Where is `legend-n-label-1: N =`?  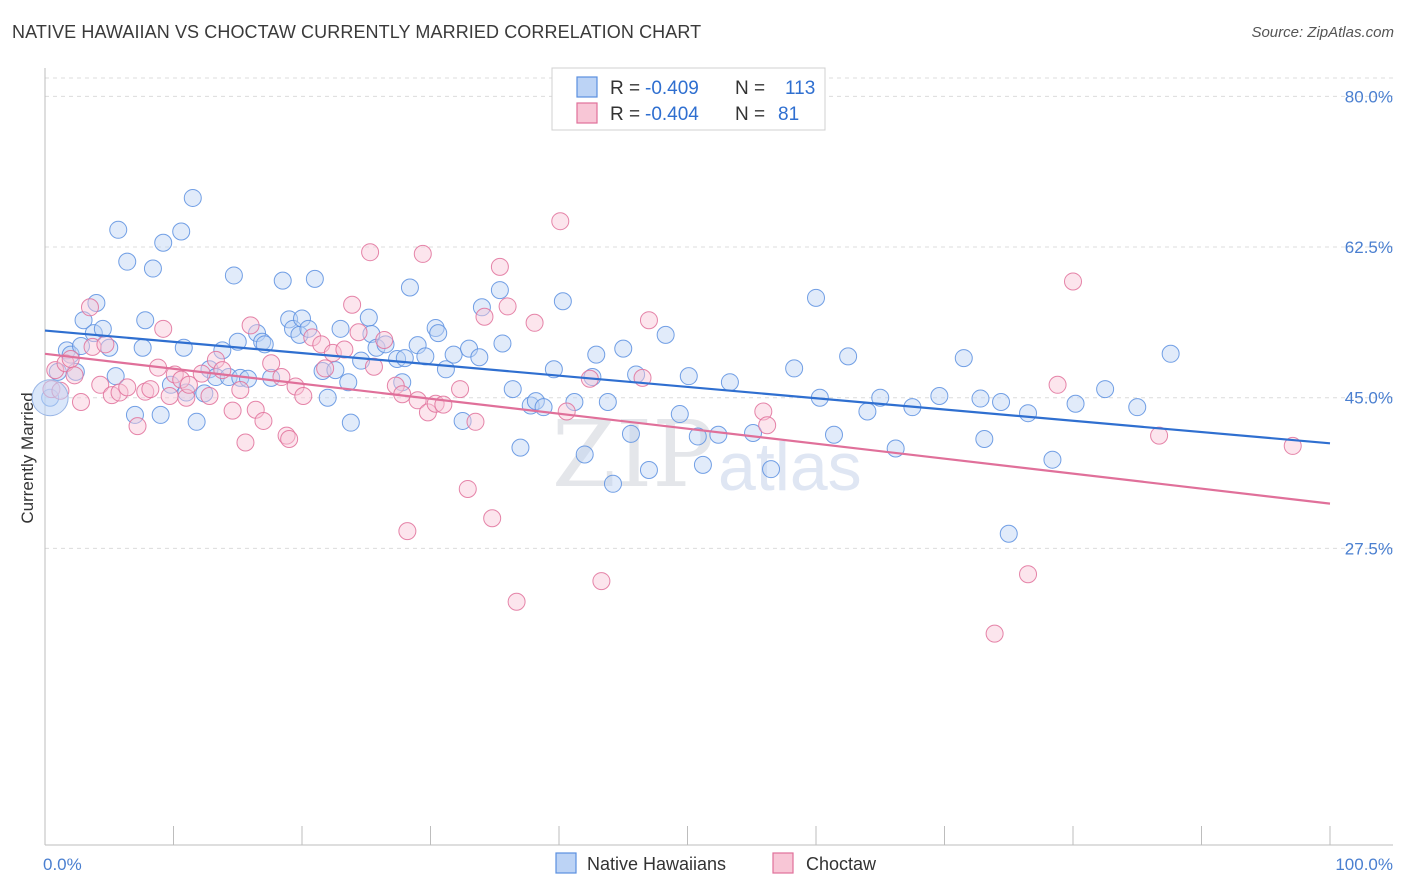
legend-n-label-1: N = is located at coordinates (750, 88).